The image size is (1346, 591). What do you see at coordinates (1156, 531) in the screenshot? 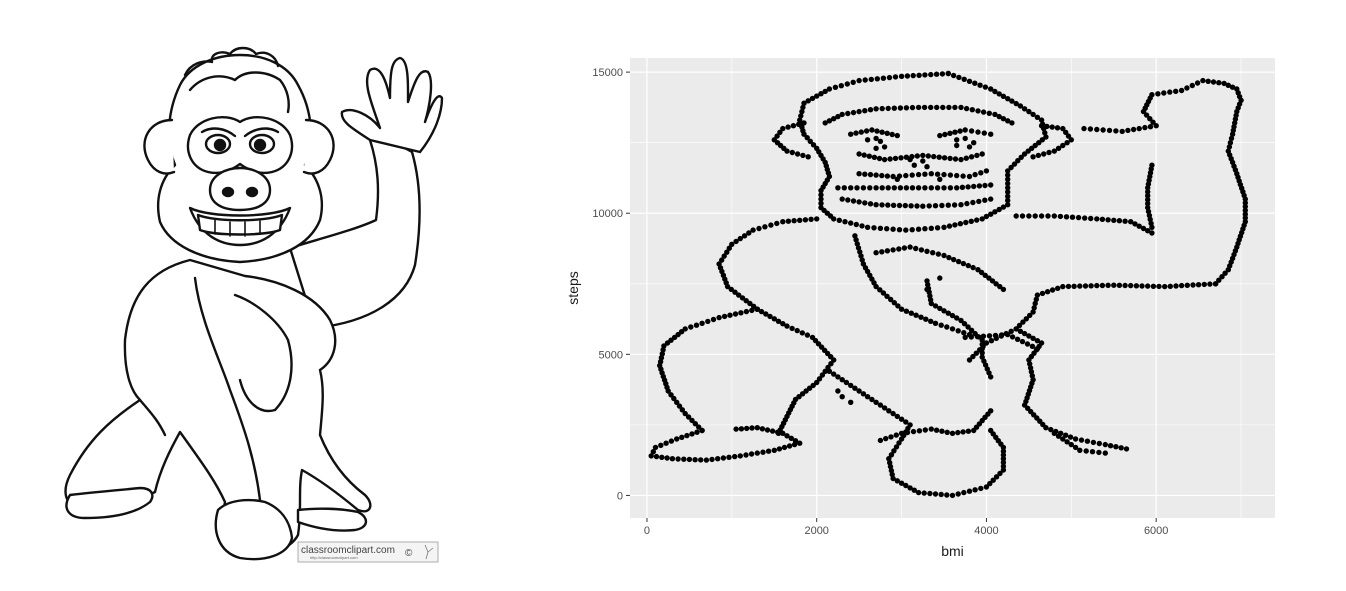
I see `x-tick-label: 6000` at bounding box center [1156, 531].